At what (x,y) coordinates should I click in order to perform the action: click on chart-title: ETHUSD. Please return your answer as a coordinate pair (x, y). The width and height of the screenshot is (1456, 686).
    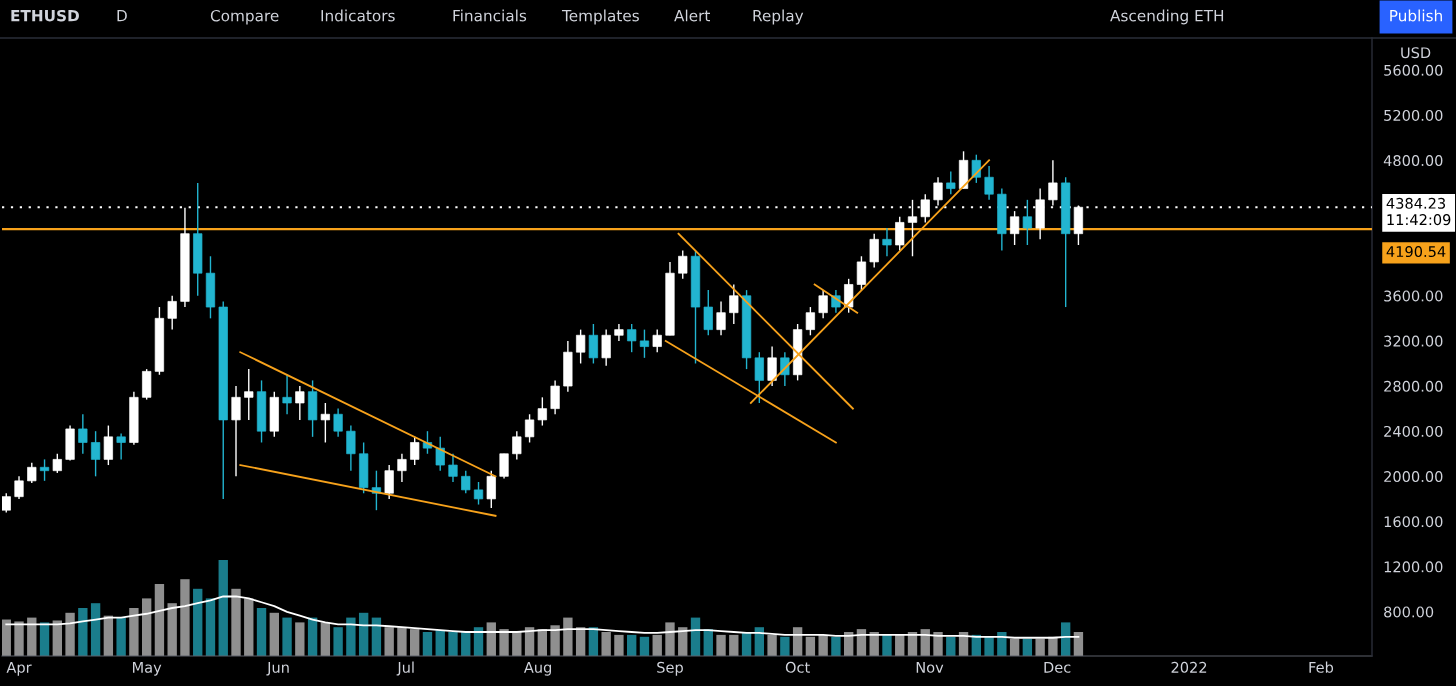
    Looking at the image, I should click on (45, 15).